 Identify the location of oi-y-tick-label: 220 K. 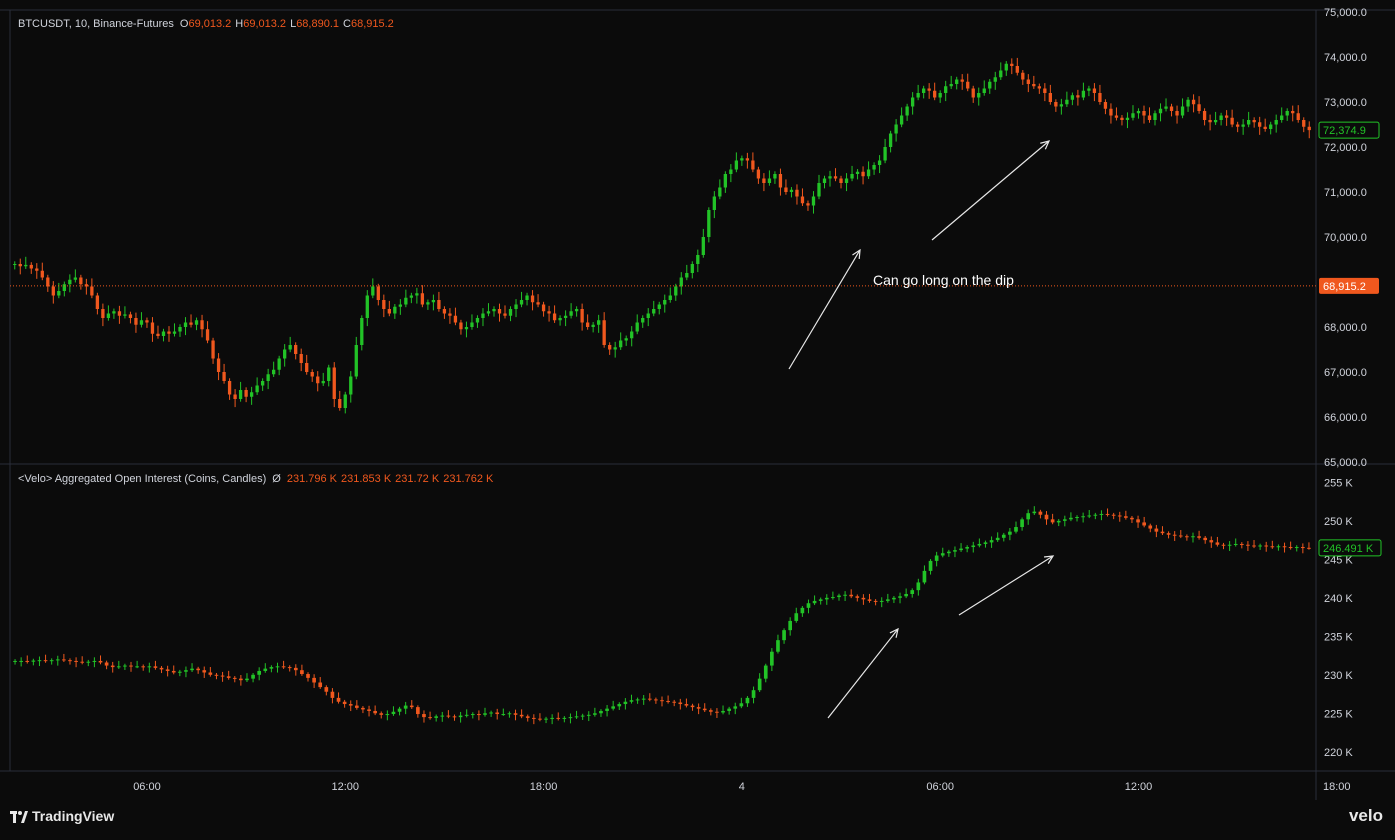
(1338, 753).